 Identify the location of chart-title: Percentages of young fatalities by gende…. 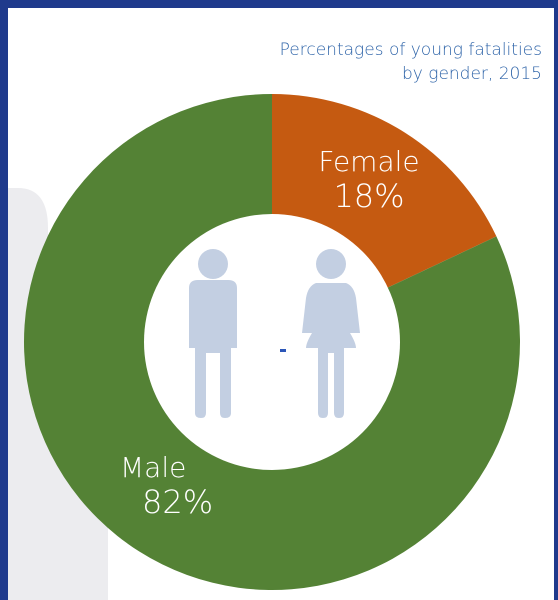
(411, 62).